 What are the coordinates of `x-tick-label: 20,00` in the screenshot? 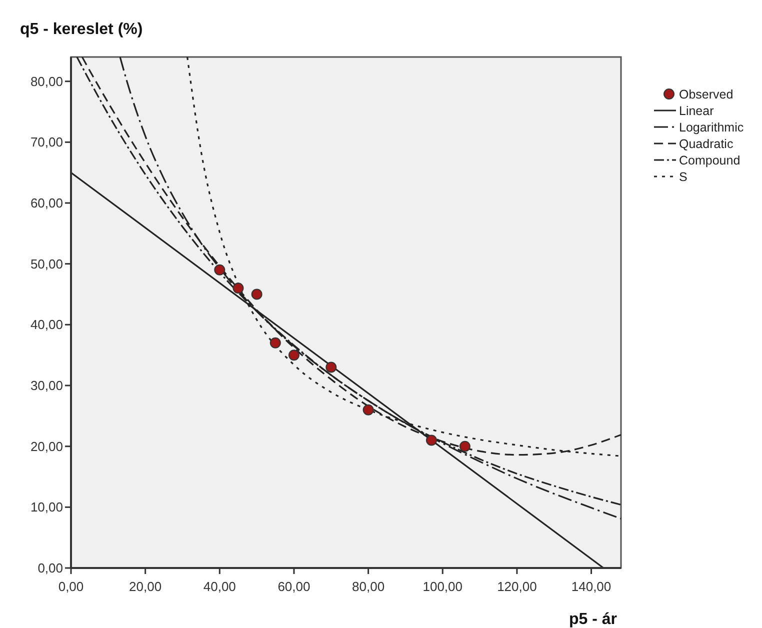 It's located at (145, 586).